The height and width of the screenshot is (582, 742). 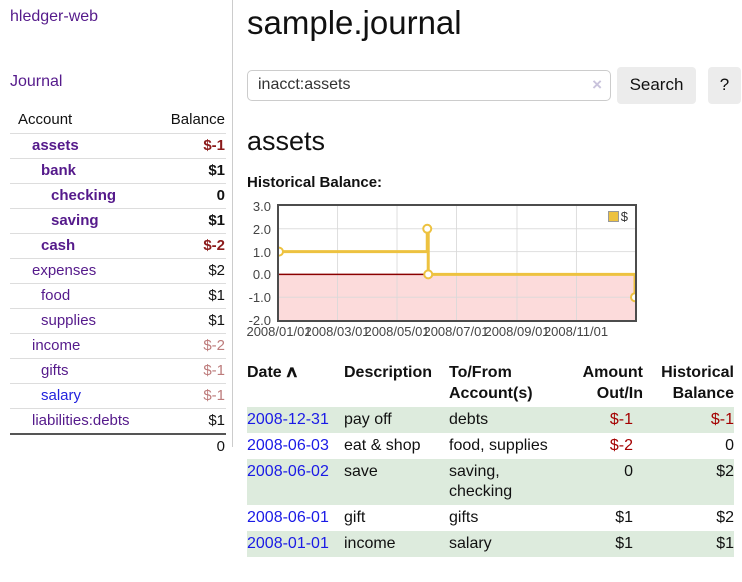 I want to click on account-link-liabilities-debts: liabilities:debts, so click(x=81, y=420).